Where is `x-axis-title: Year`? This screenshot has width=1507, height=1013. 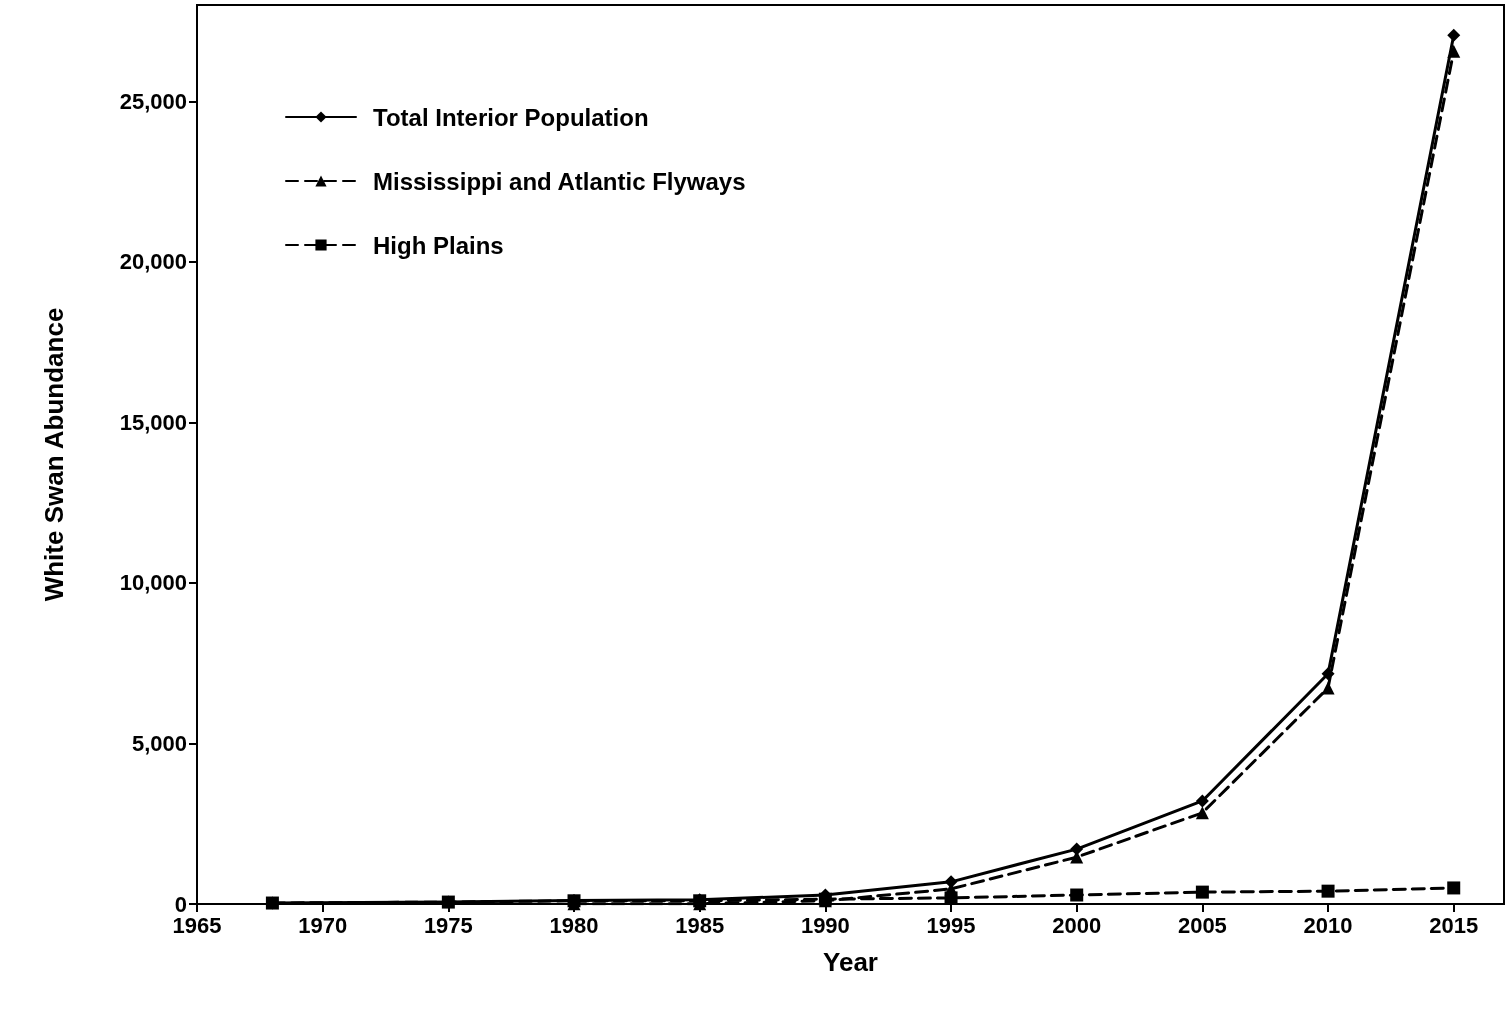
x-axis-title: Year is located at coordinates (850, 962).